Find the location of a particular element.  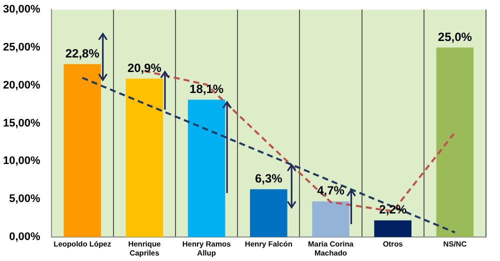

y-tick-label: 5,00% is located at coordinates (25, 199).